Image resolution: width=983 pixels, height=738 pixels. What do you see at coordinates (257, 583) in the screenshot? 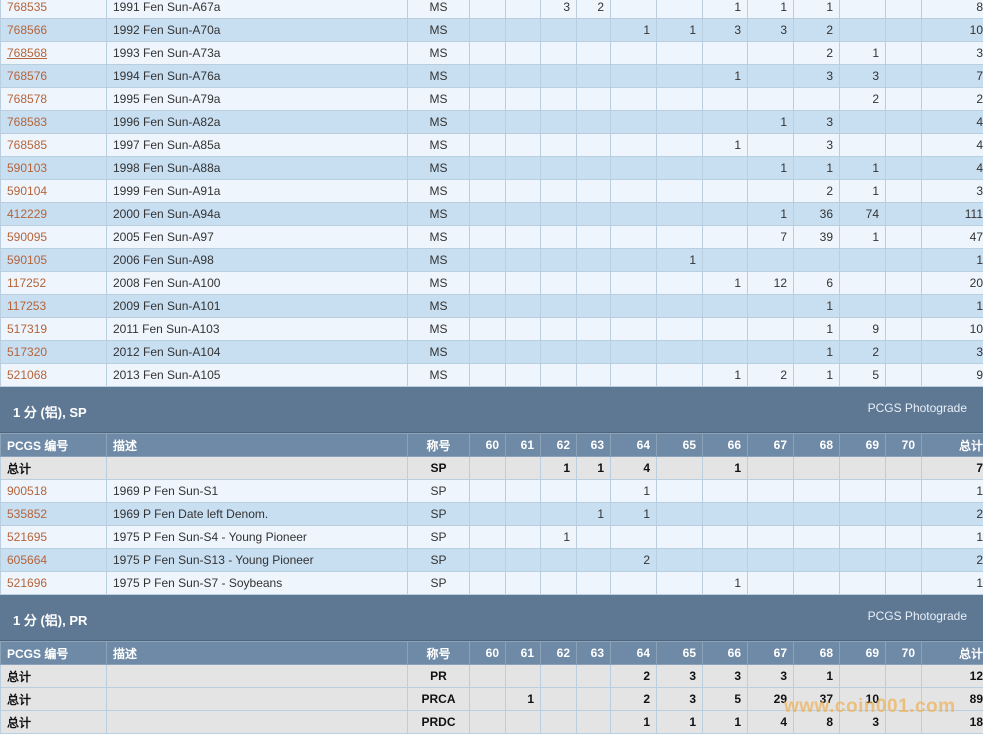
I see `description-cell: 1975 P Fen Sun-S7 - Soybeans` at bounding box center [257, 583].